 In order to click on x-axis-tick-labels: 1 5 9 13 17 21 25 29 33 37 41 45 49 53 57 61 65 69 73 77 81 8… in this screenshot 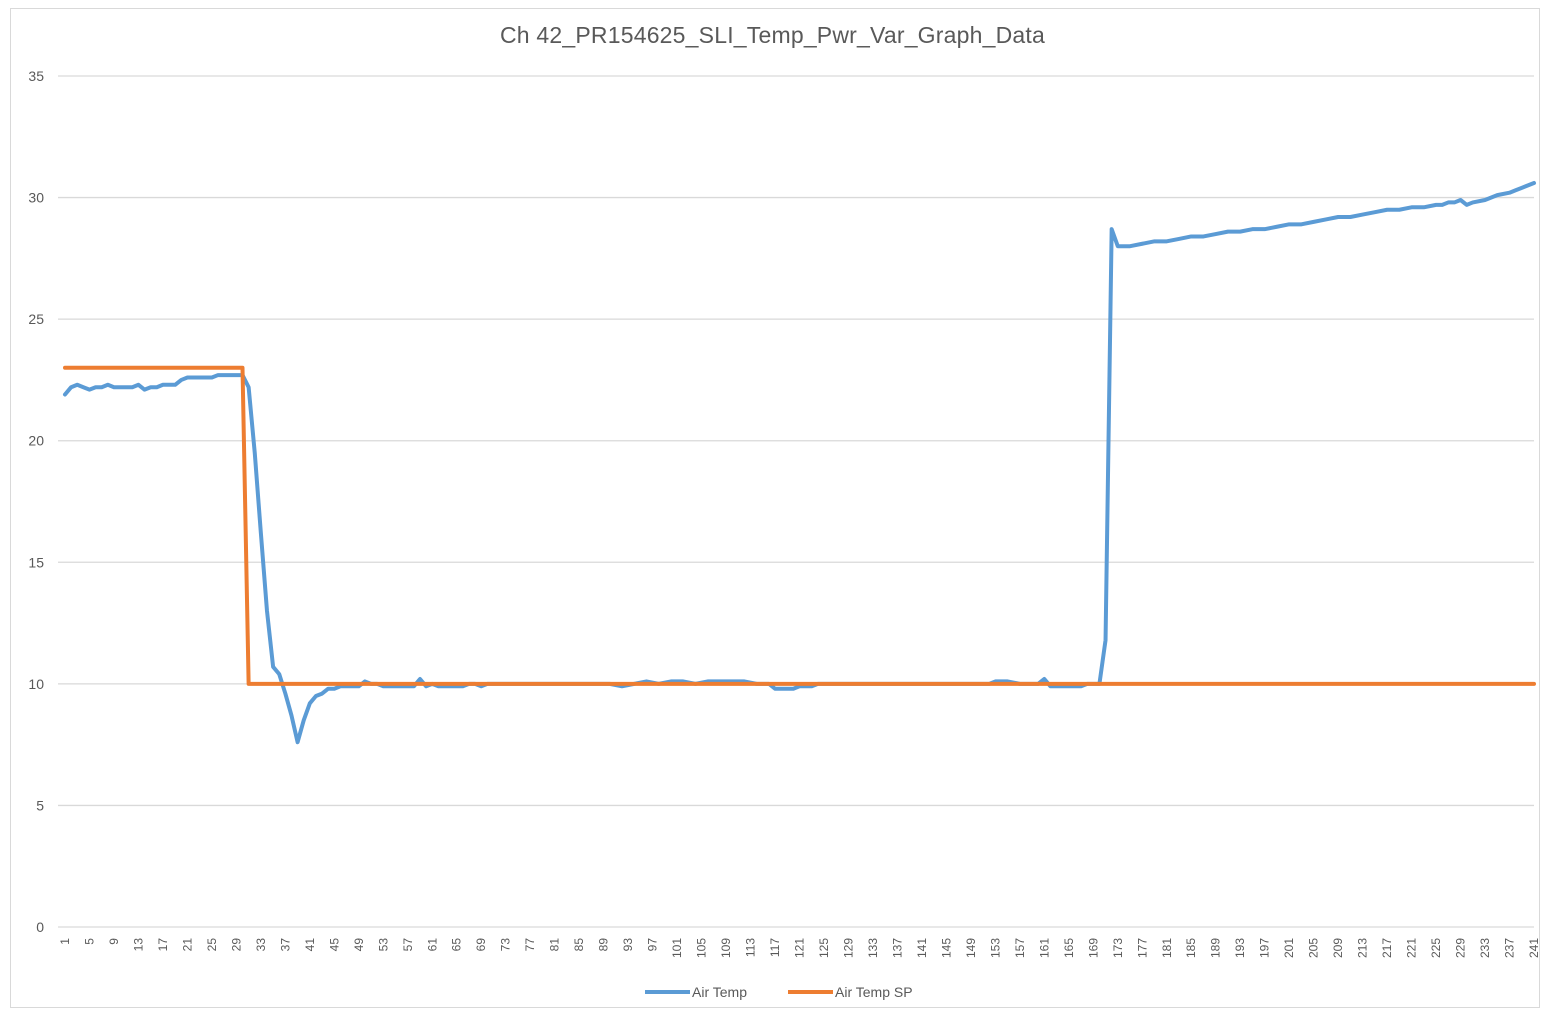, I will do `click(799, 948)`.